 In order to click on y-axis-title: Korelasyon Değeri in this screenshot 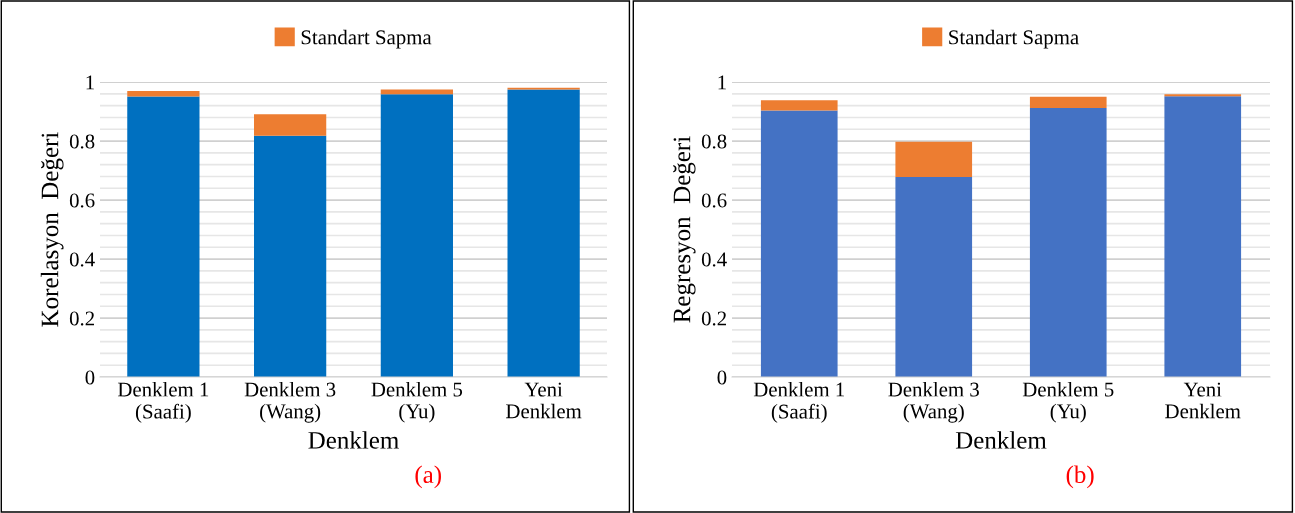, I will do `click(52, 229)`.